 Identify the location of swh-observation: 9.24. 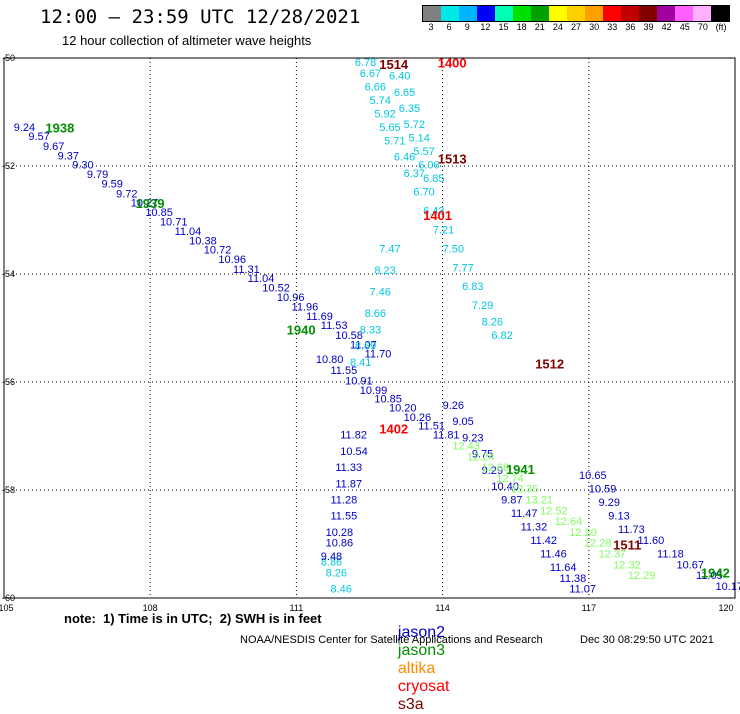
(24, 128).